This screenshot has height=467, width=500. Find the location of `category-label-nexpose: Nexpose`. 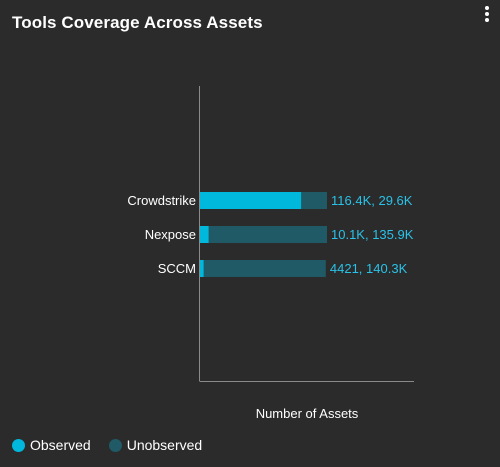

category-label-nexpose: Nexpose is located at coordinates (170, 234).